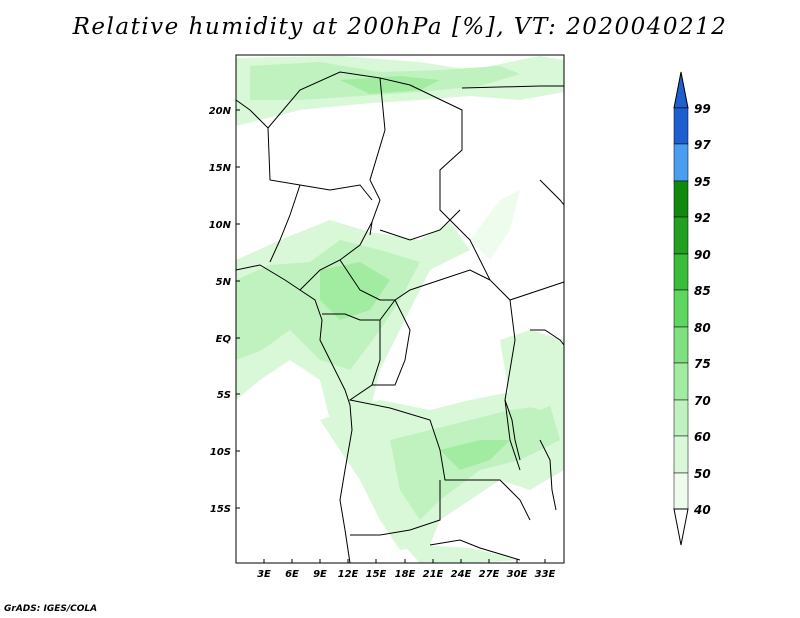  I want to click on border-o, so click(552, 192).